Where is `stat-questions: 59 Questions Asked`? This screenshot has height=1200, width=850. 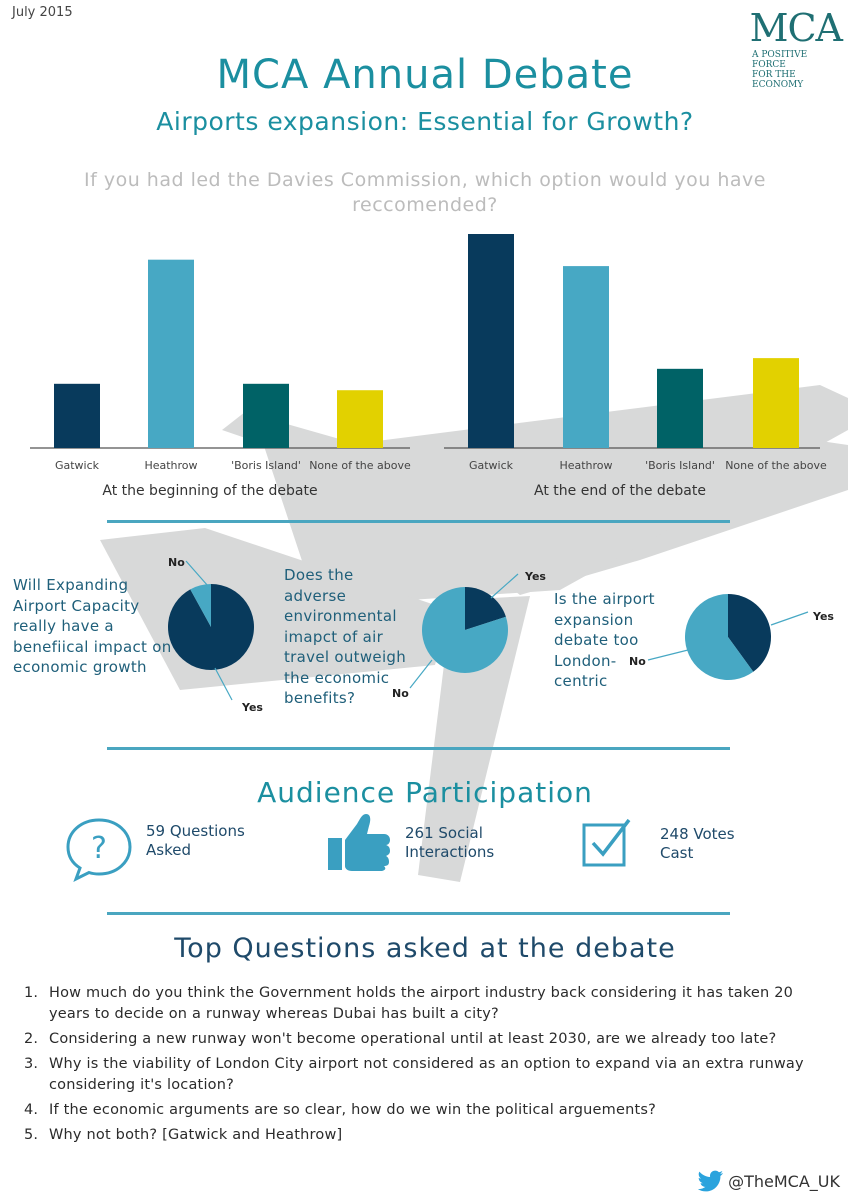 stat-questions: 59 Questions Asked is located at coordinates (195, 840).